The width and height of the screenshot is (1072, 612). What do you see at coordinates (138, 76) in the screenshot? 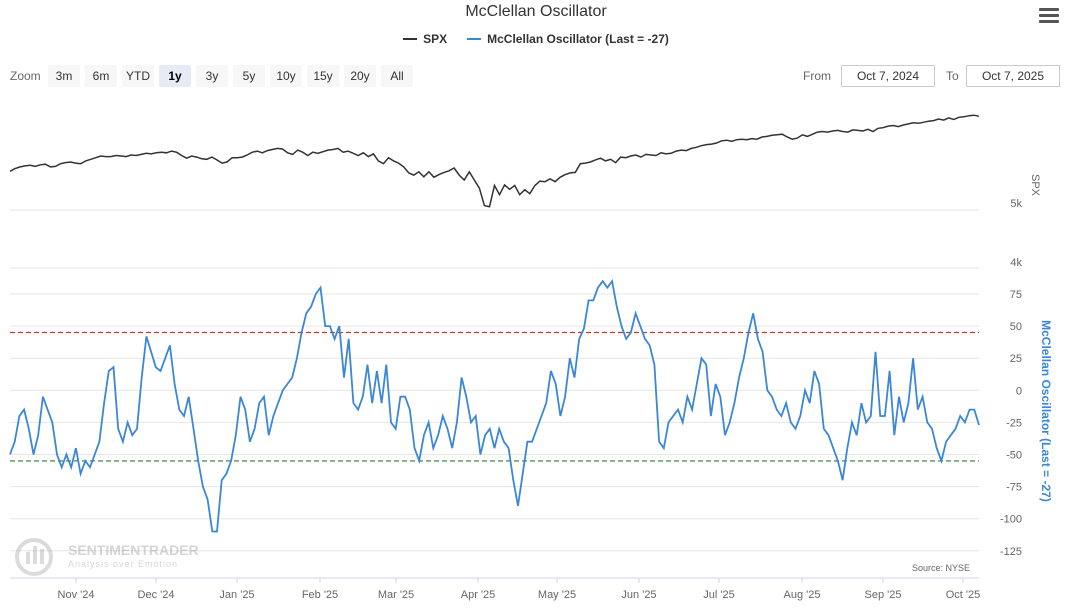
I see `zoom-button-ytd: YTD` at bounding box center [138, 76].